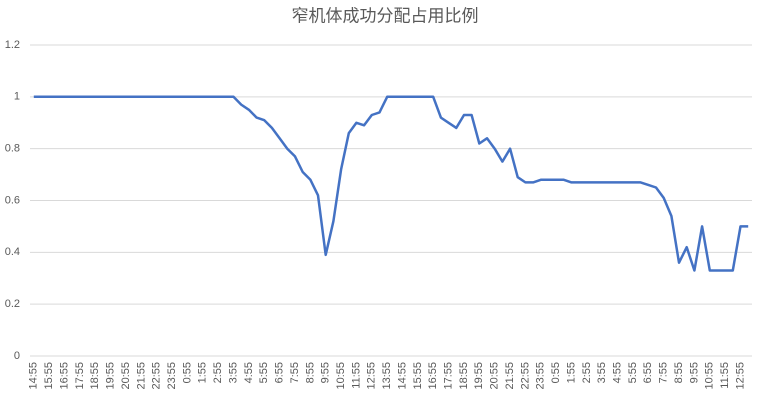 The height and width of the screenshot is (400, 759). Describe the element at coordinates (12, 200) in the screenshot. I see `y-tick-label: 0.6` at that location.